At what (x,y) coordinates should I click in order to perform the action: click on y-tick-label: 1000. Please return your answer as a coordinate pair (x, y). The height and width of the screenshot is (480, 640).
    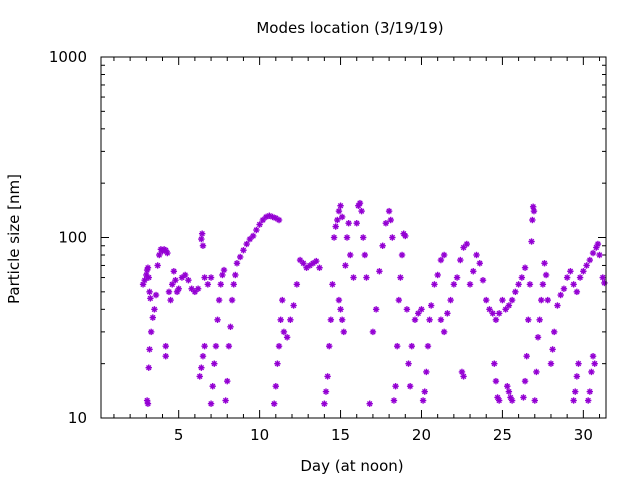
    Looking at the image, I should click on (68, 57).